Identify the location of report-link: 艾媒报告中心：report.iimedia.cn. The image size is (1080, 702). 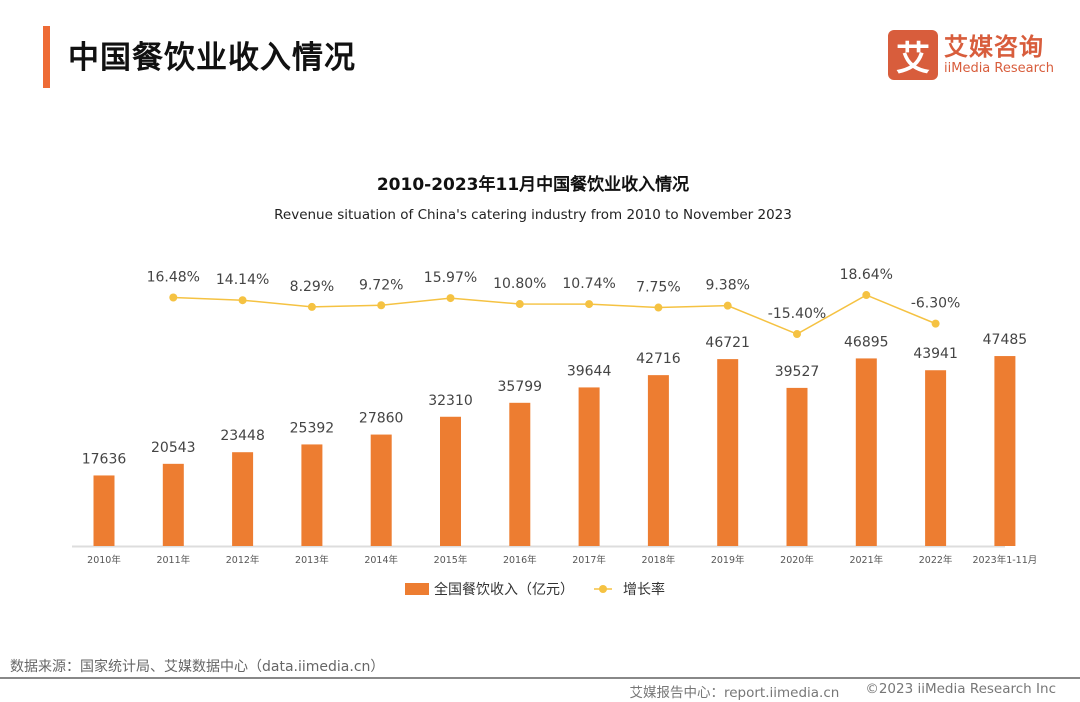
(734, 693).